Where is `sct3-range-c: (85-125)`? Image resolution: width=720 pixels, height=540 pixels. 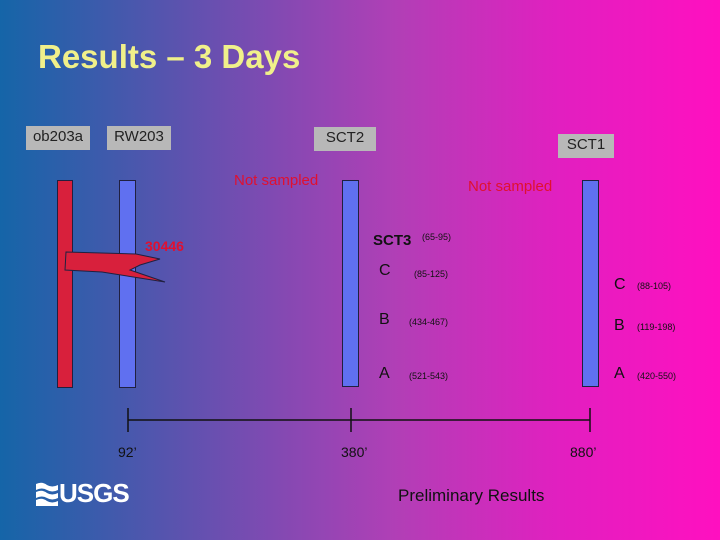
sct3-range-c: (85-125) is located at coordinates (431, 274).